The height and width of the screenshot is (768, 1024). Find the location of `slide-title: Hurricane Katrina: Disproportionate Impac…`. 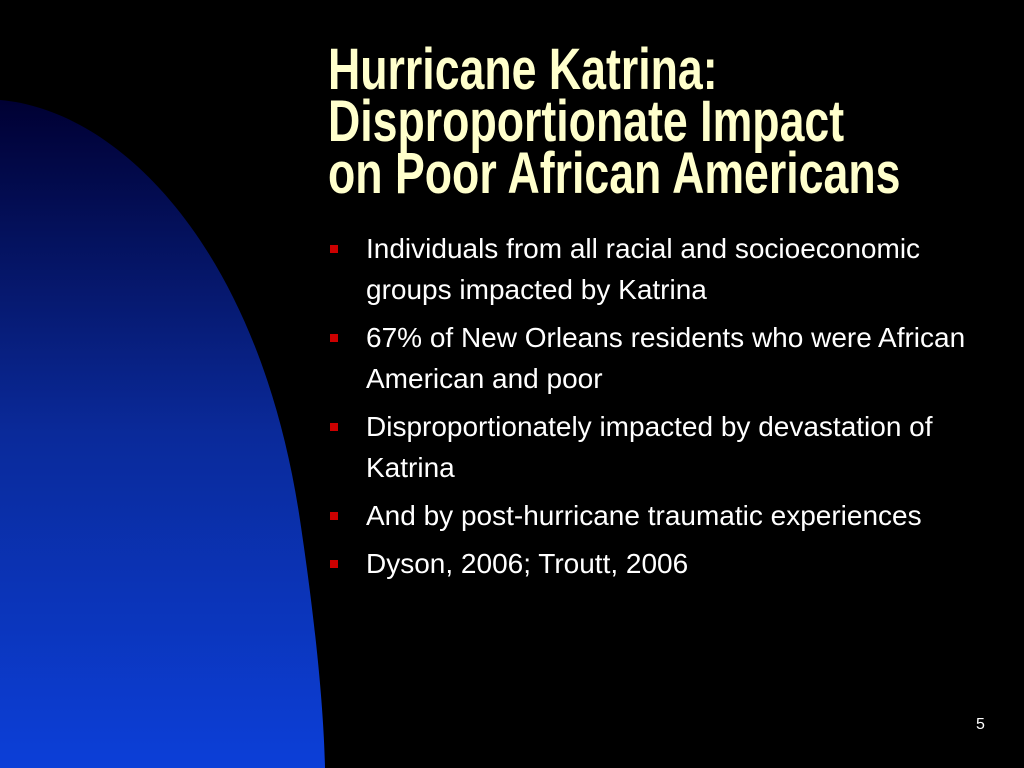

slide-title: Hurricane Katrina: Disproportionate Impac… is located at coordinates (614, 121).